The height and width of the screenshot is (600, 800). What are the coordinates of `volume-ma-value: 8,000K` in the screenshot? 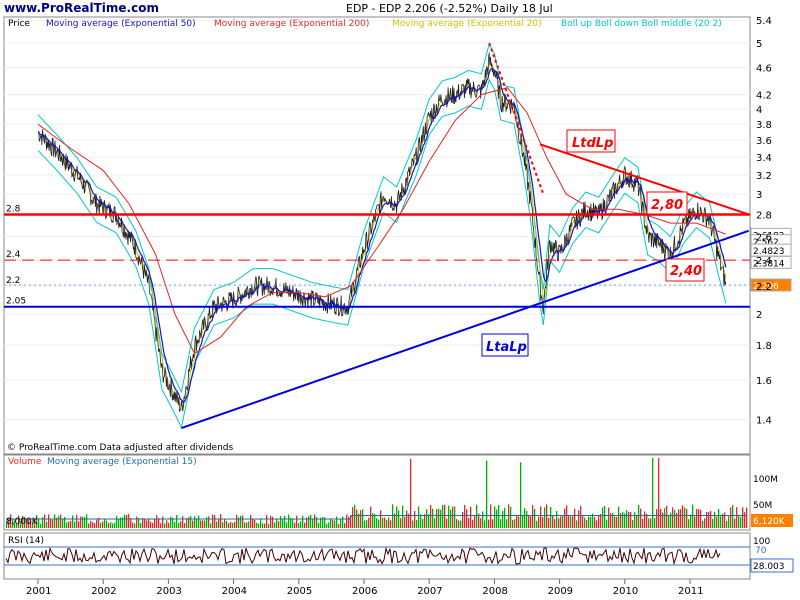 It's located at (22, 522).